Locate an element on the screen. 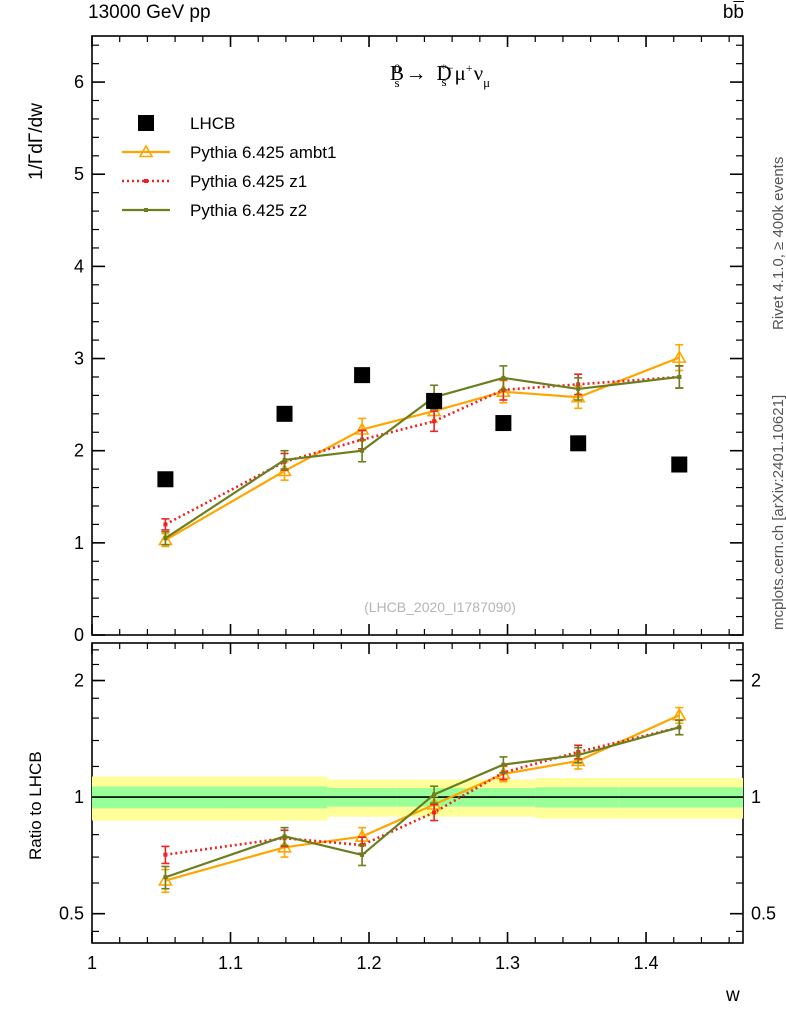 The height and width of the screenshot is (1024, 786). process-label: bb is located at coordinates (733, 13).